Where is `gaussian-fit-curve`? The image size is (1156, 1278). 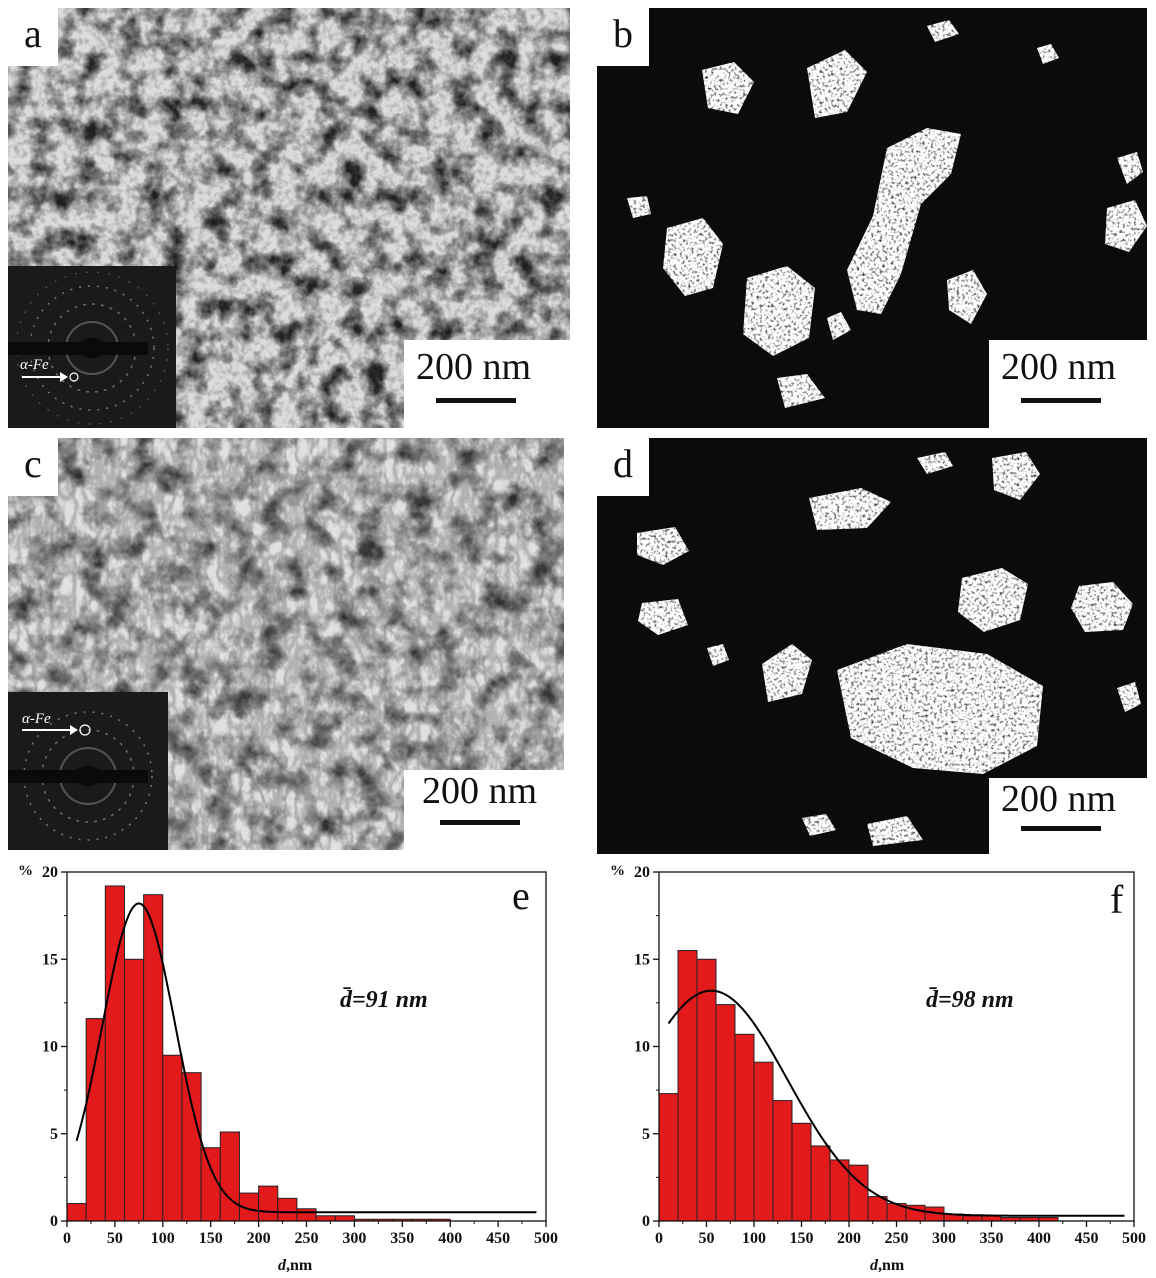
gaussian-fit-curve is located at coordinates (896, 1103).